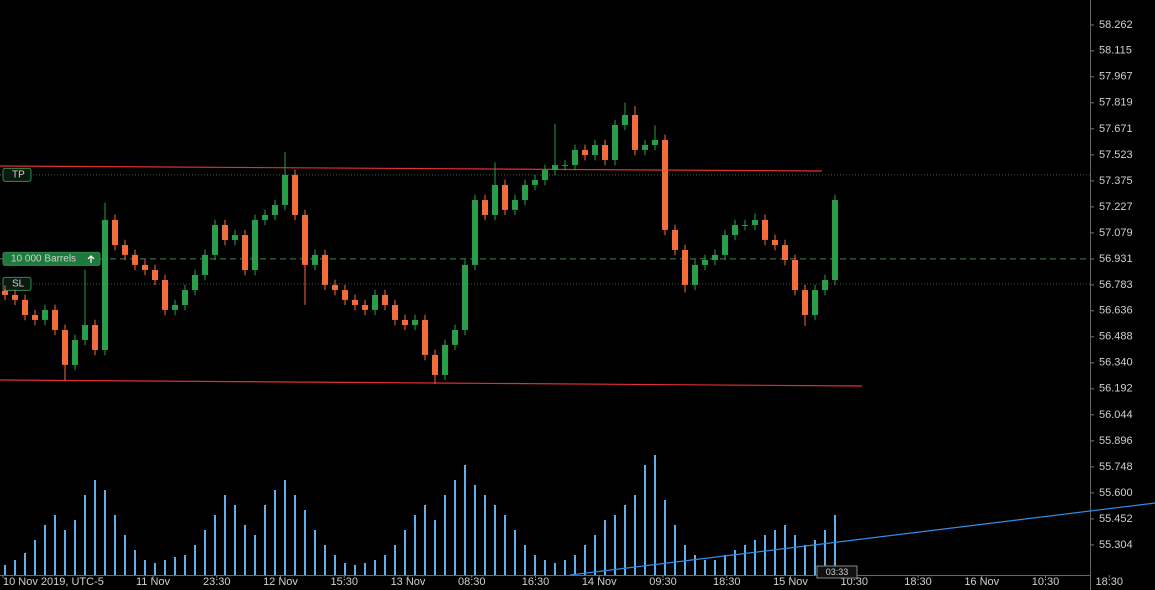 This screenshot has height=590, width=1155. What do you see at coordinates (1116, 467) in the screenshot?
I see `y-tick-label: 55.748` at bounding box center [1116, 467].